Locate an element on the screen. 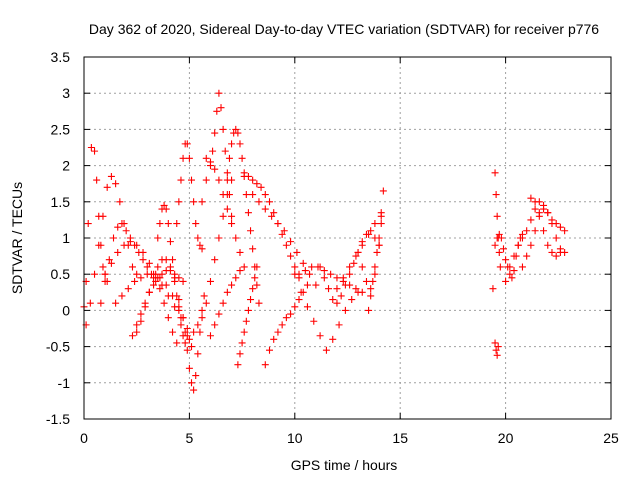  series-arc-j is located at coordinates (193, 343).